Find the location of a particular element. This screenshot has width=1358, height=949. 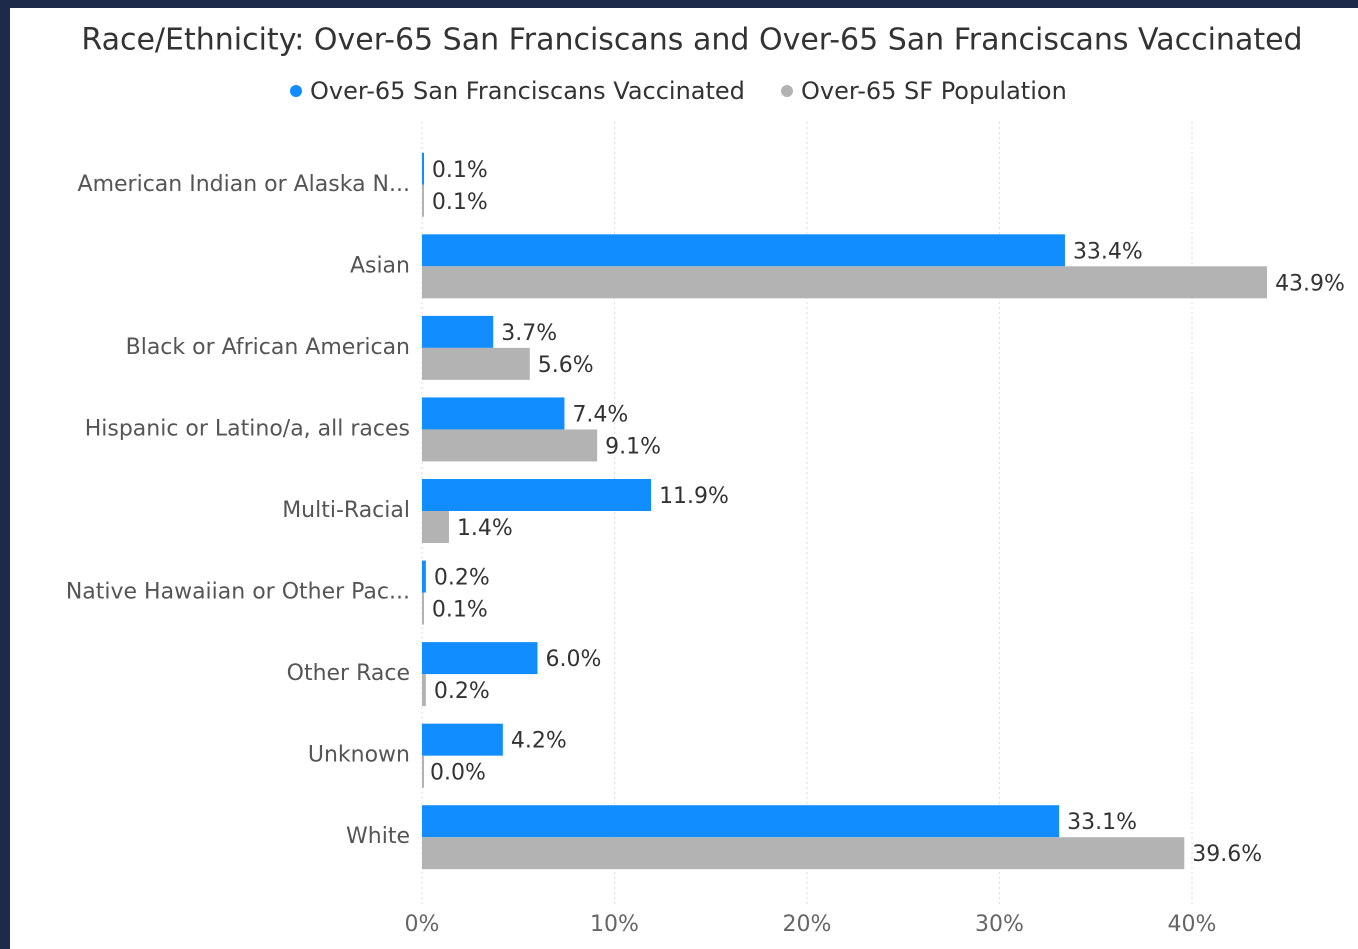

data-label: 6.0% is located at coordinates (574, 659).